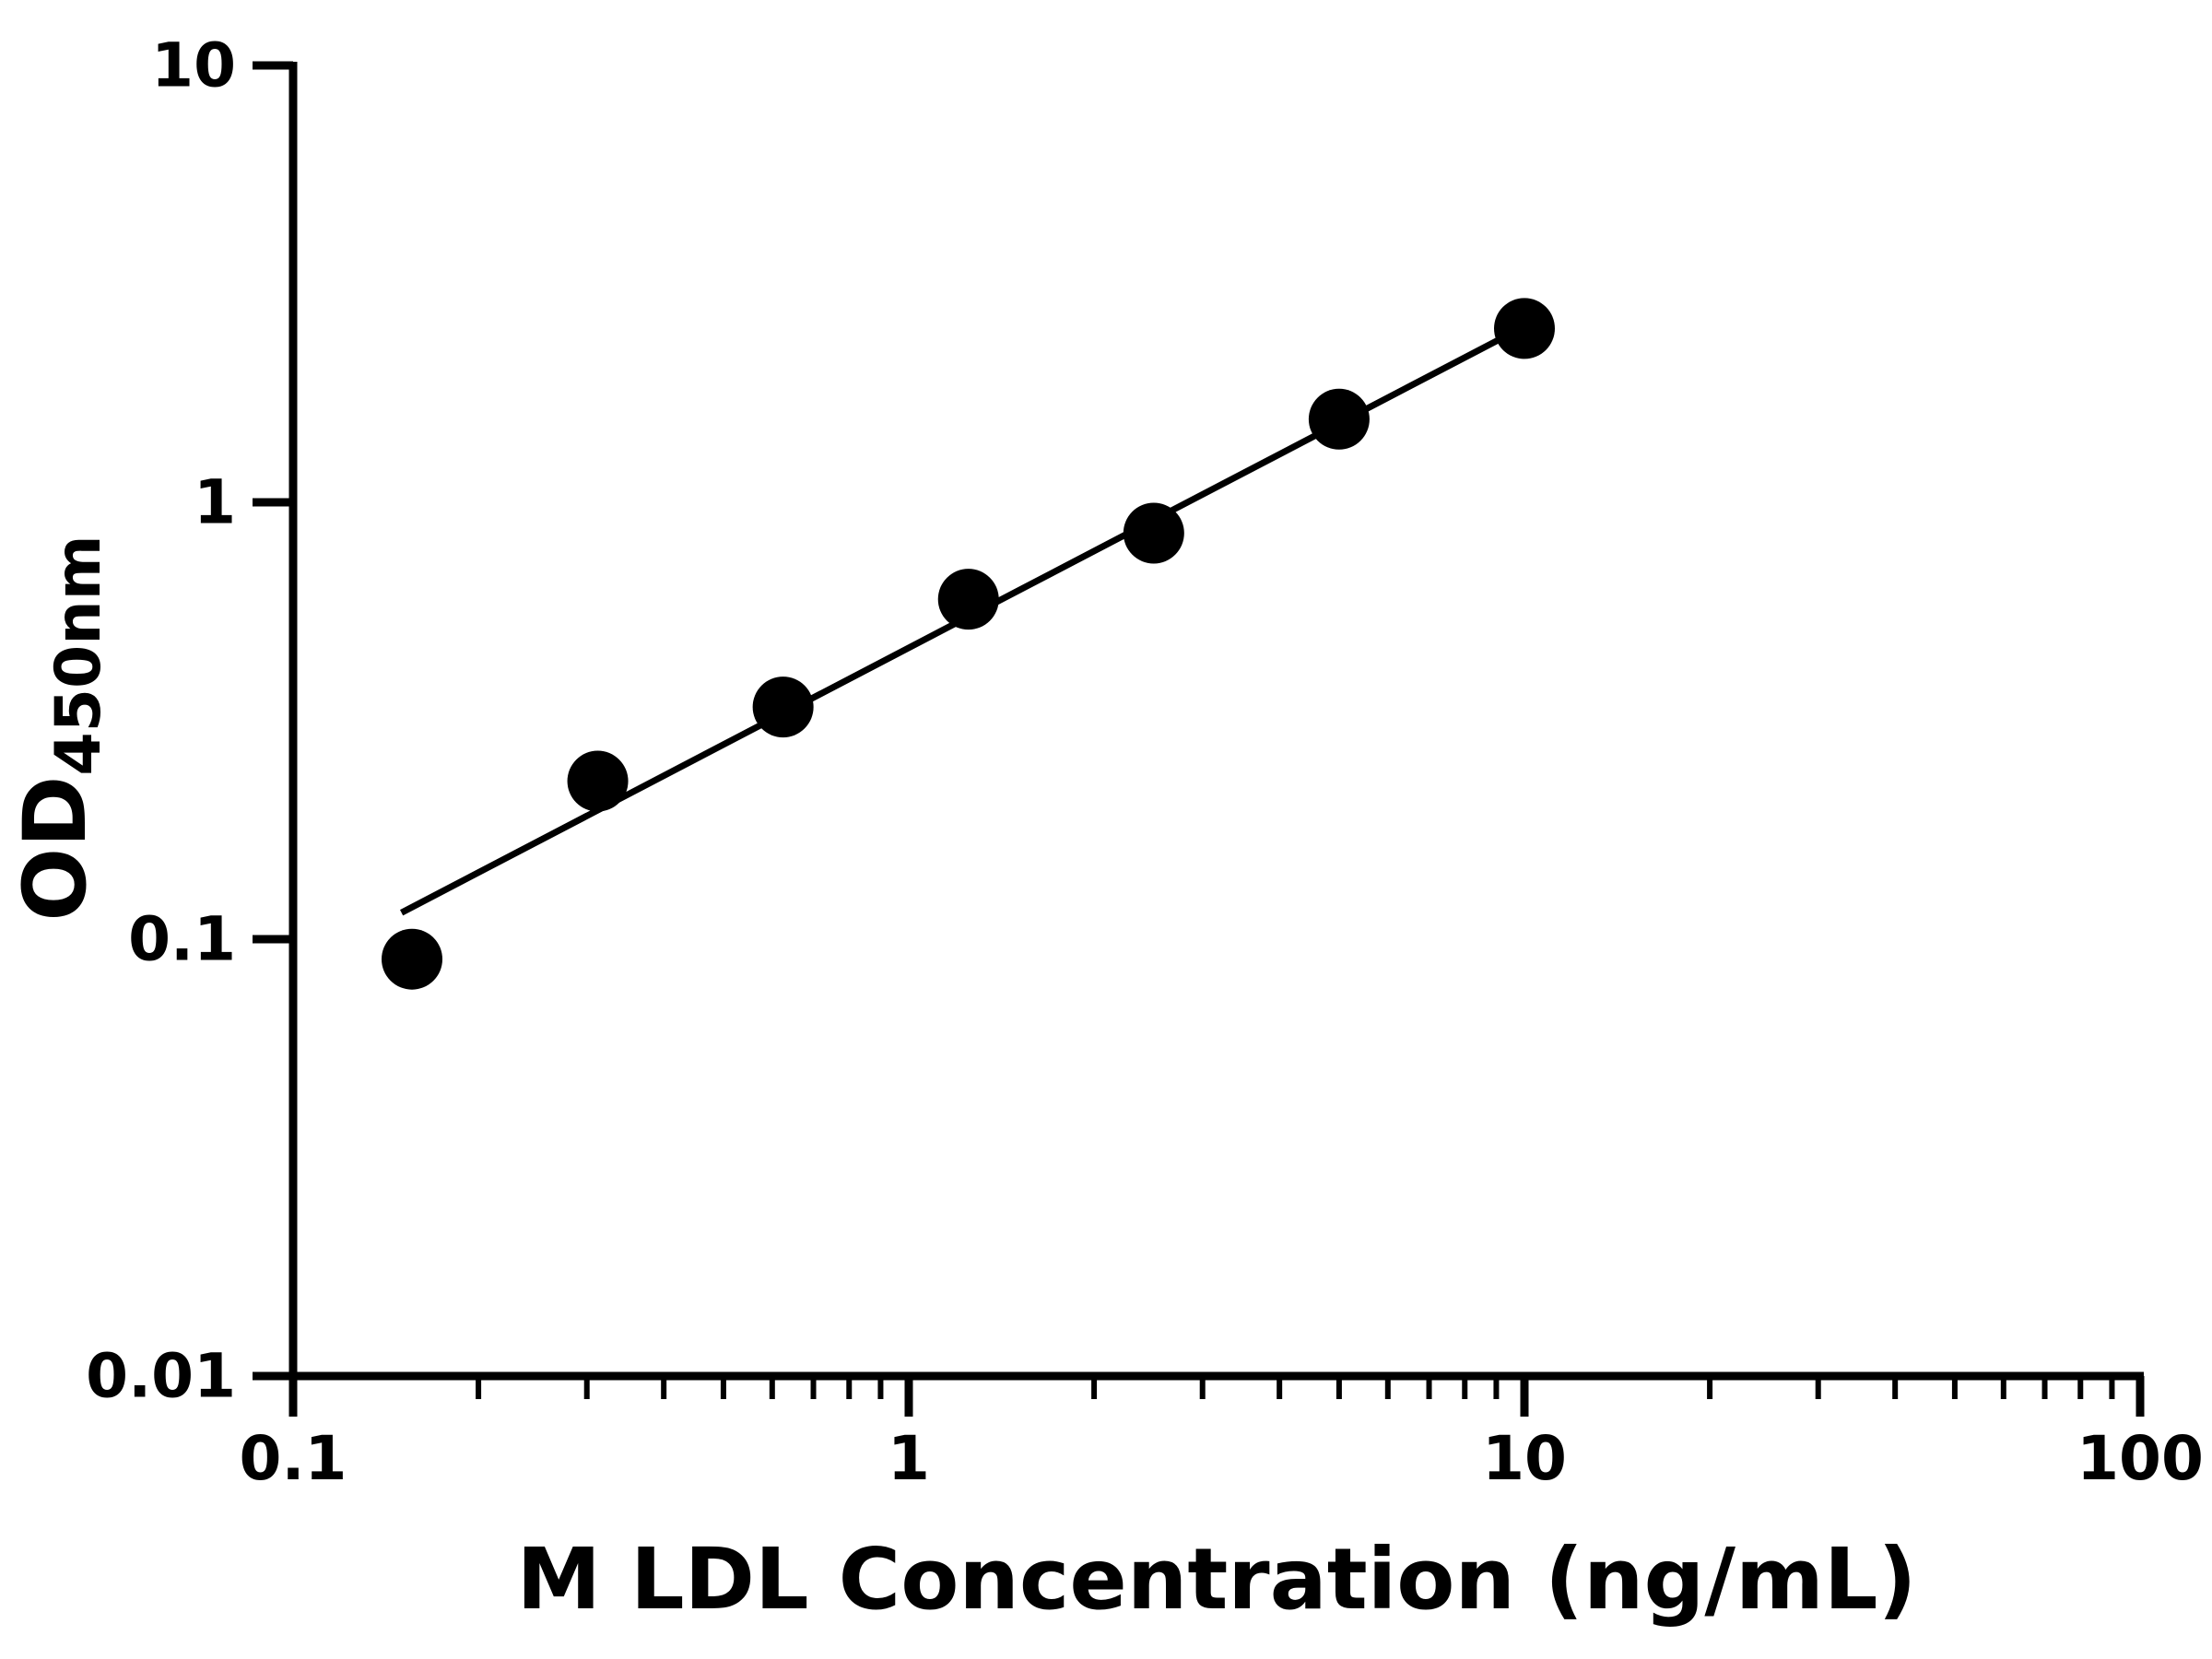  Describe the element at coordinates (193, 65) in the screenshot. I see `y-tick-label: 10` at that location.